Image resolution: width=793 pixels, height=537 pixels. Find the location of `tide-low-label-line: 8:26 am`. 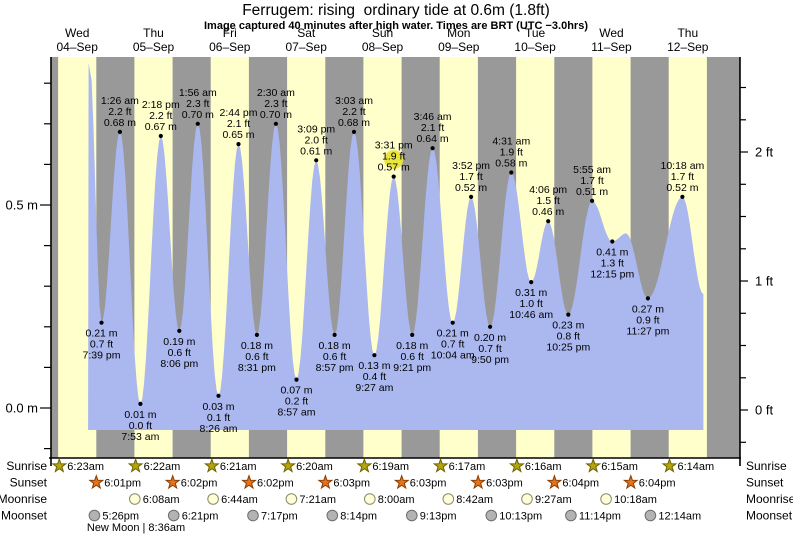

tide-low-label-line: 8:26 am is located at coordinates (219, 429).